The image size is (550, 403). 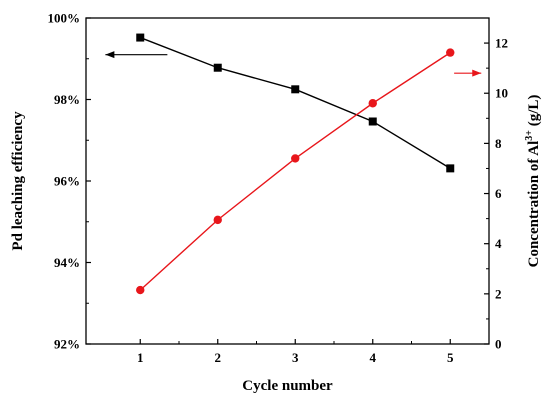 What do you see at coordinates (450, 357) in the screenshot?
I see `x-tick-label: 5` at bounding box center [450, 357].